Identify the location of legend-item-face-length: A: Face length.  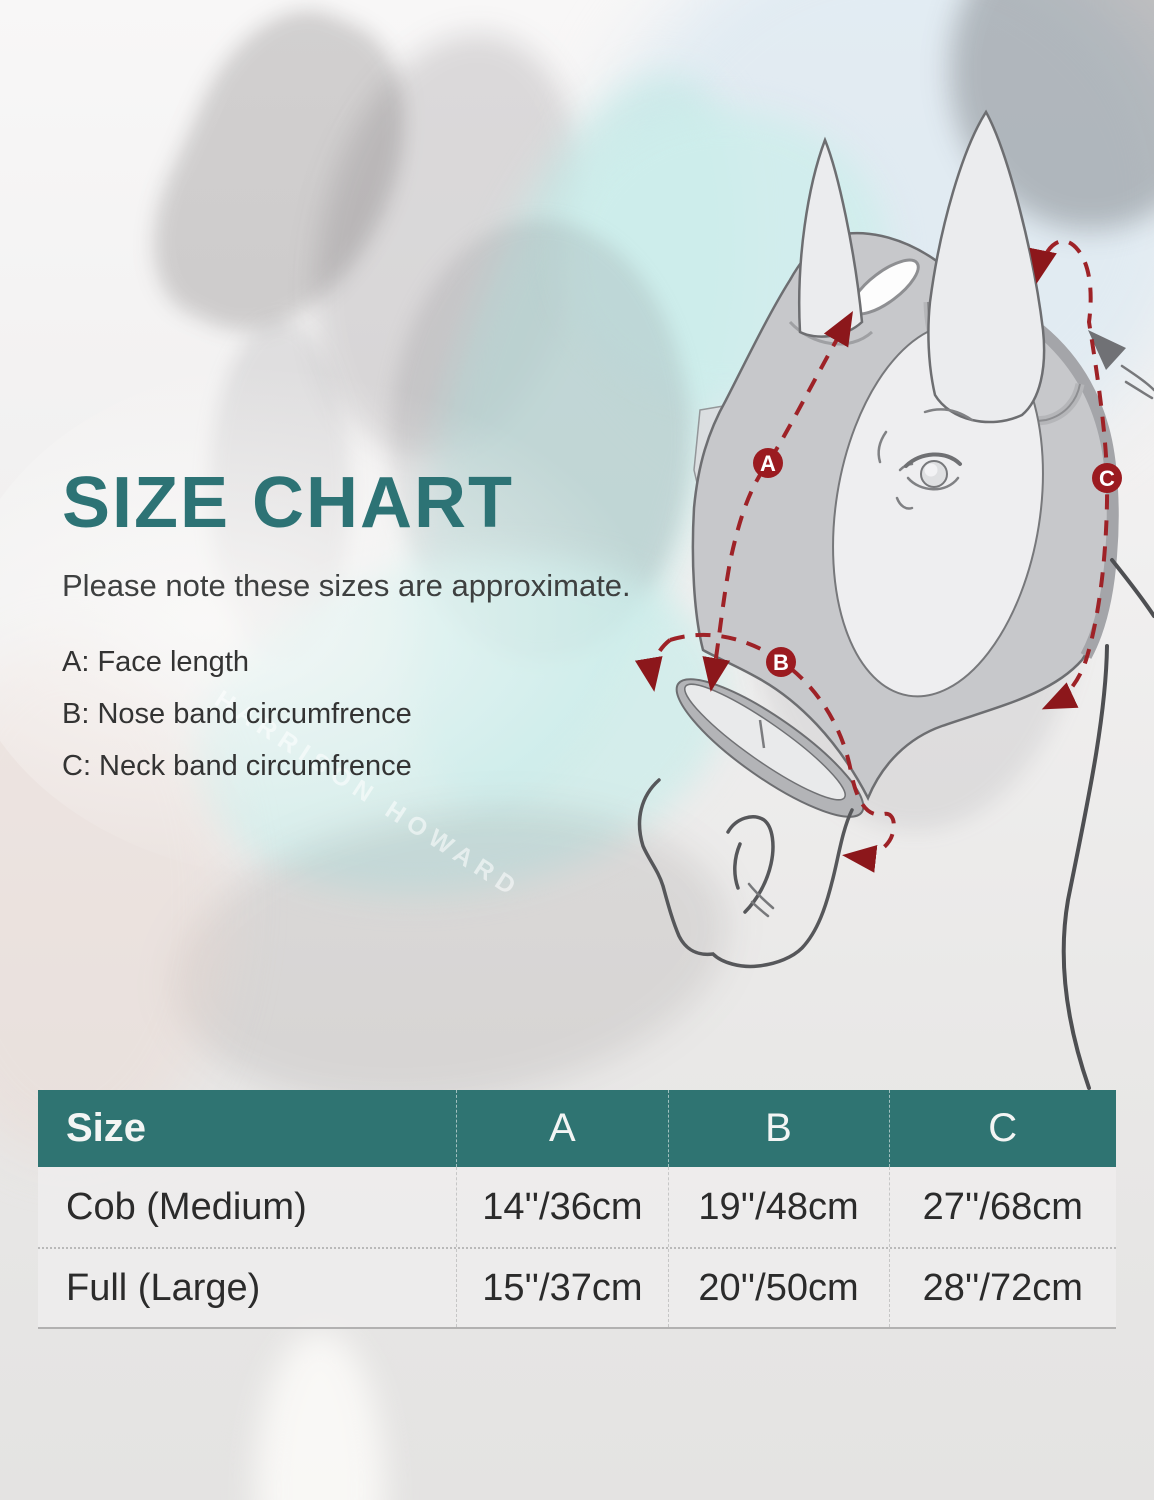
(155, 662).